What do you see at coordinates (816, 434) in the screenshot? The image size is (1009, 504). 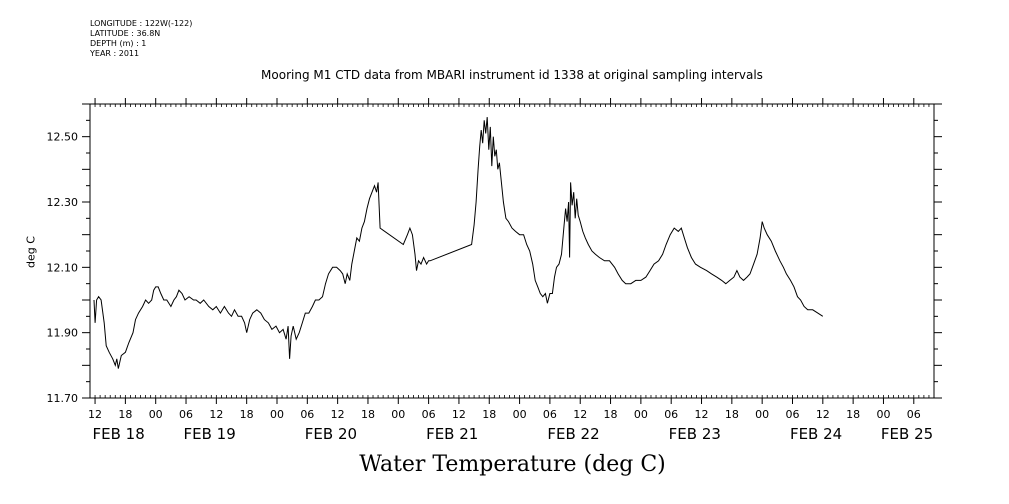 I see `x-date-label: FEB 24` at bounding box center [816, 434].